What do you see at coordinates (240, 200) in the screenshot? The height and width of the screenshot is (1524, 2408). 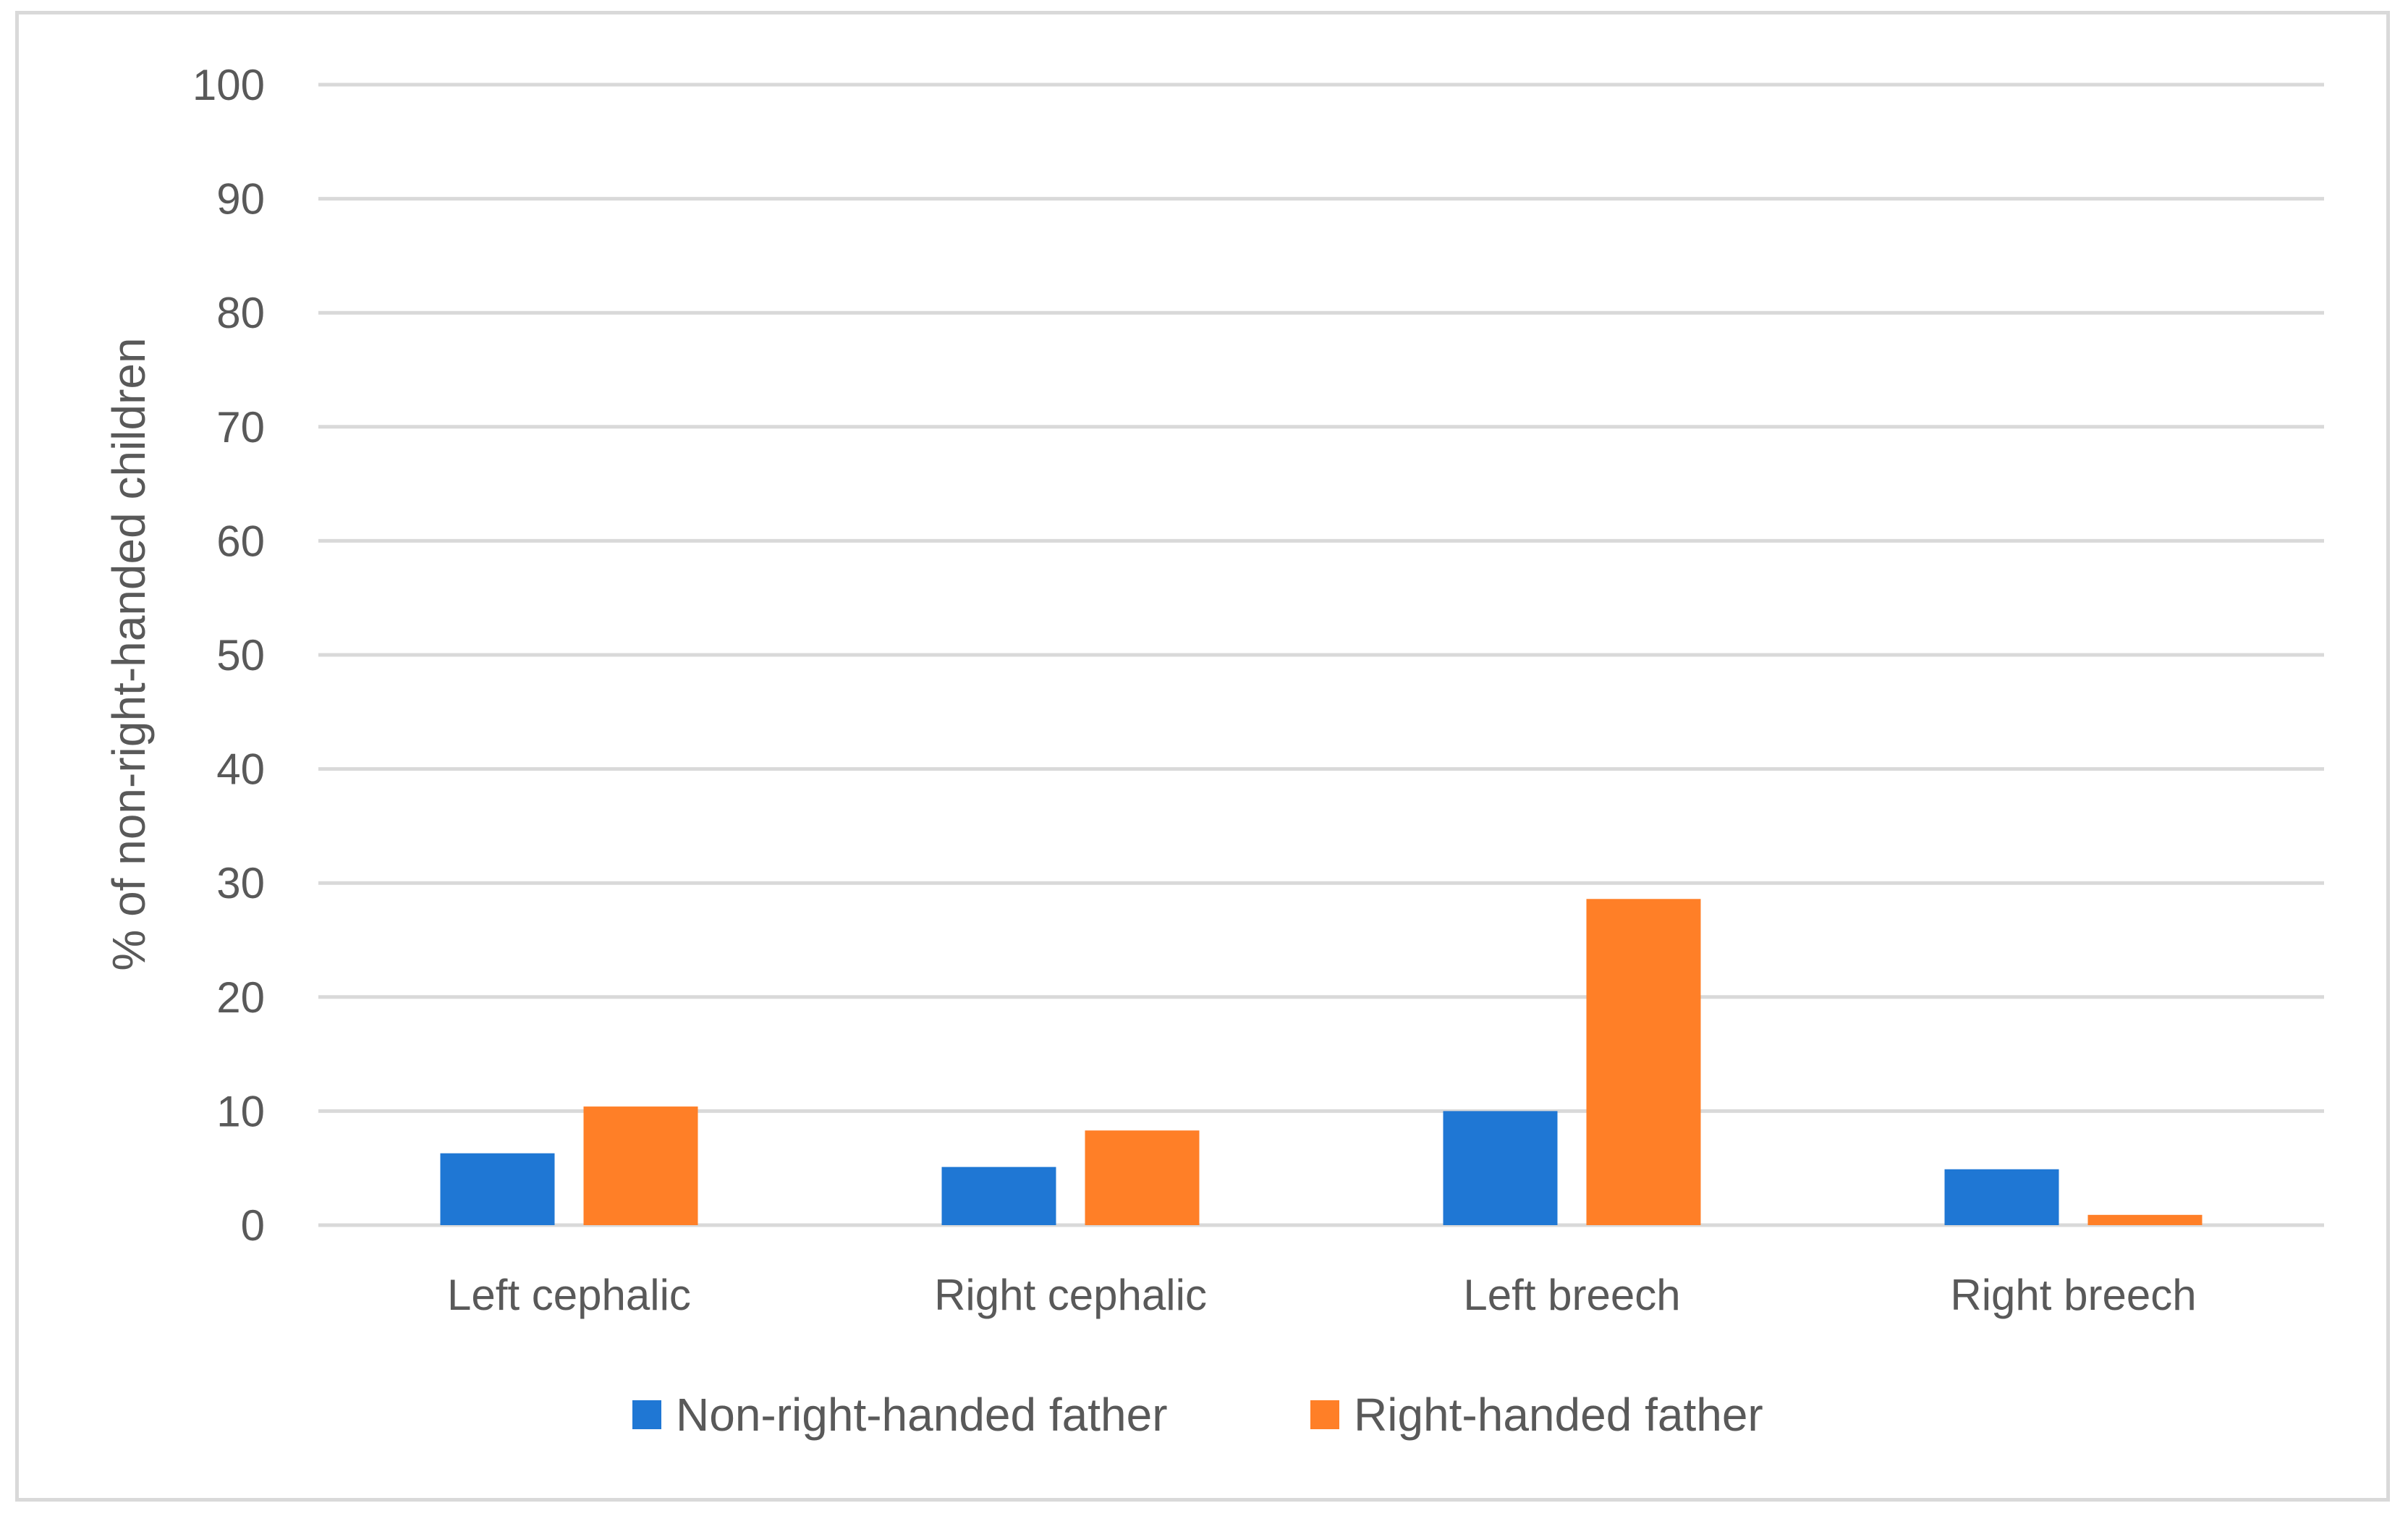 I see `y-tick-label: 90` at bounding box center [240, 200].